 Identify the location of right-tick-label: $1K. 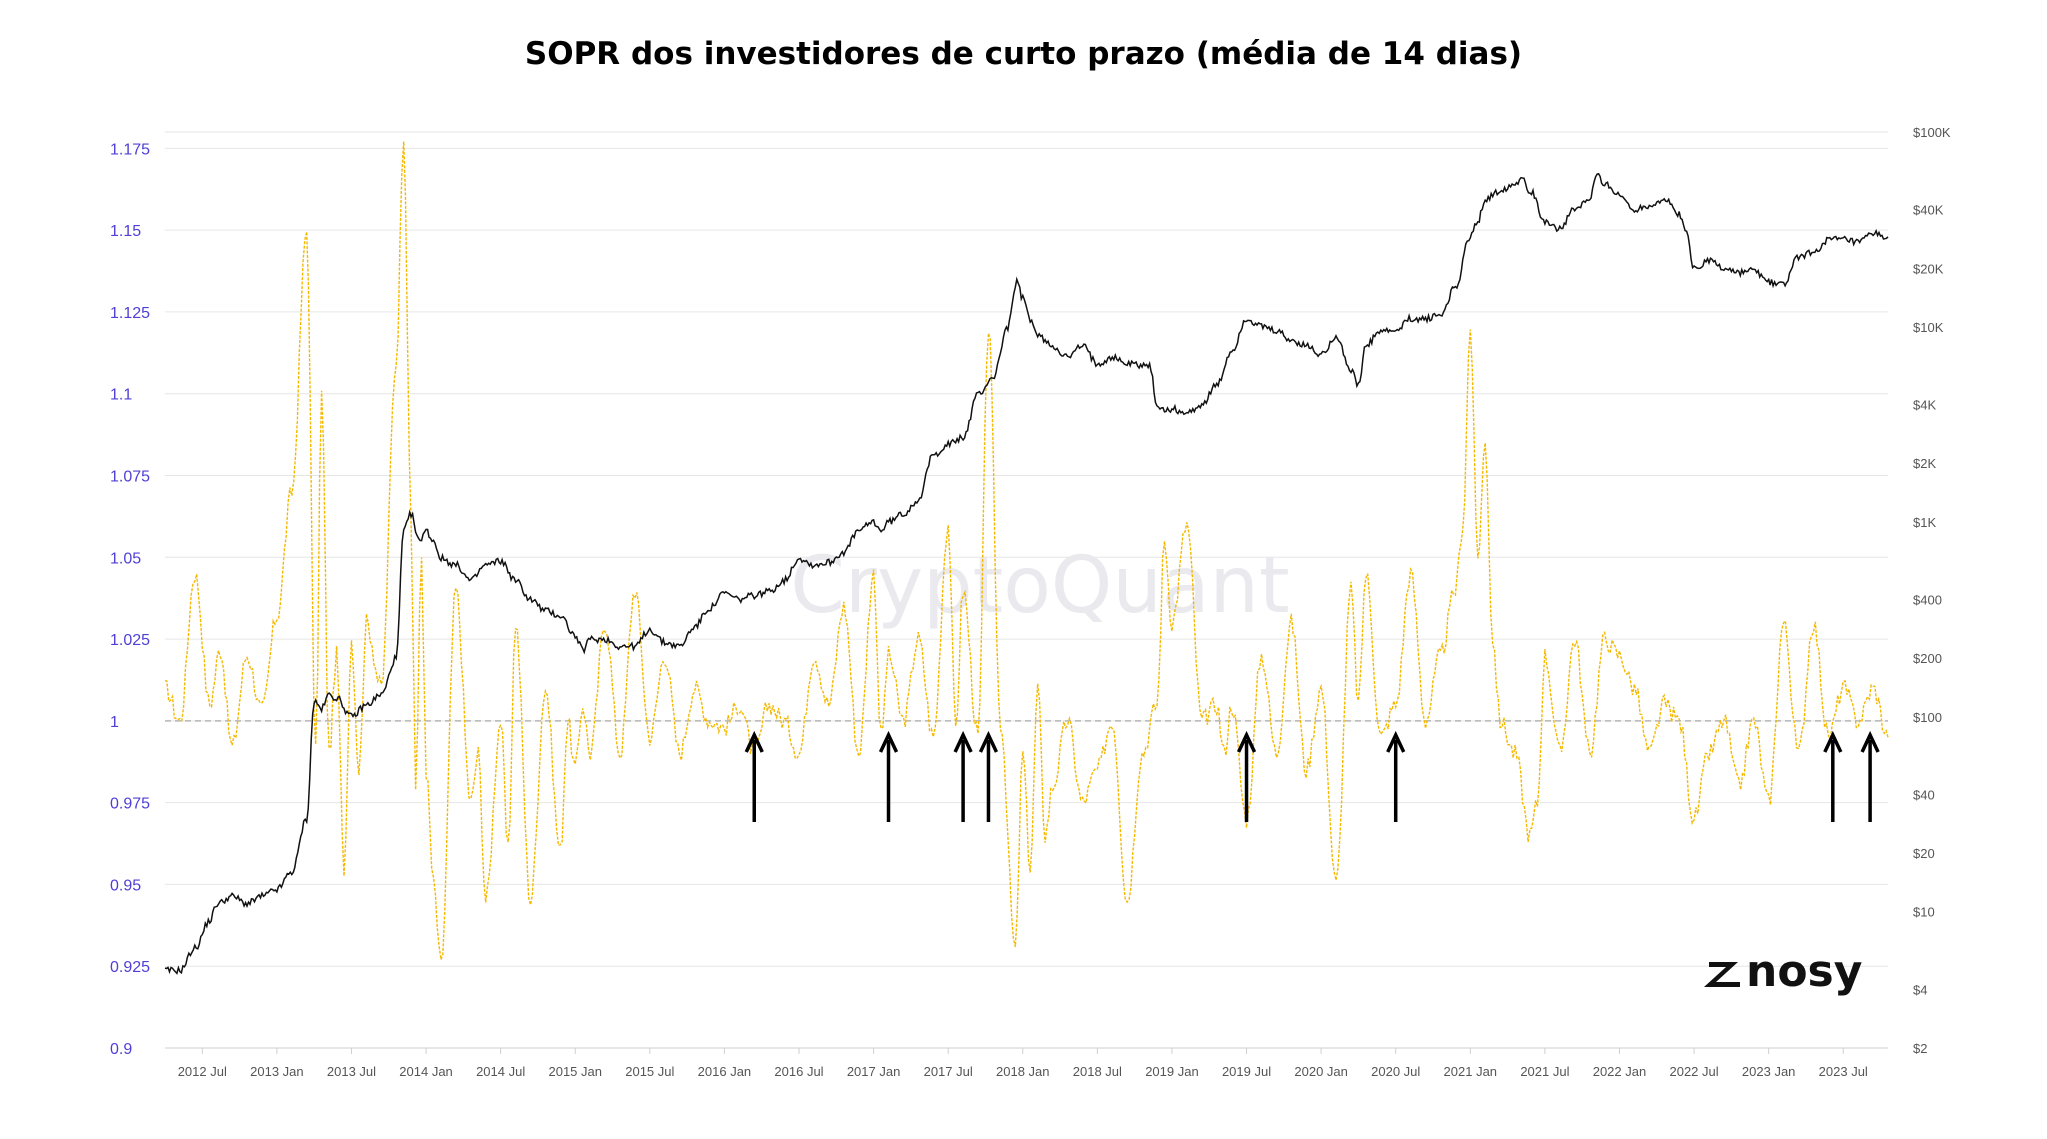
(1924, 522).